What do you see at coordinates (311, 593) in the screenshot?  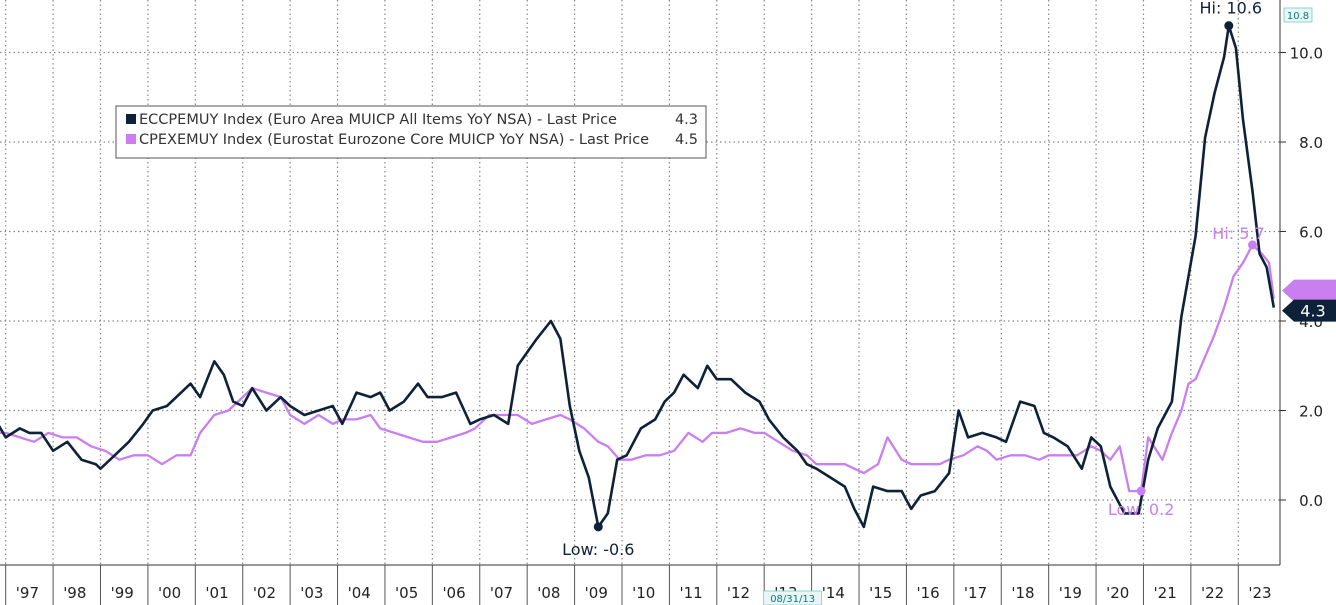 I see `x-tick-label: '03` at bounding box center [311, 593].